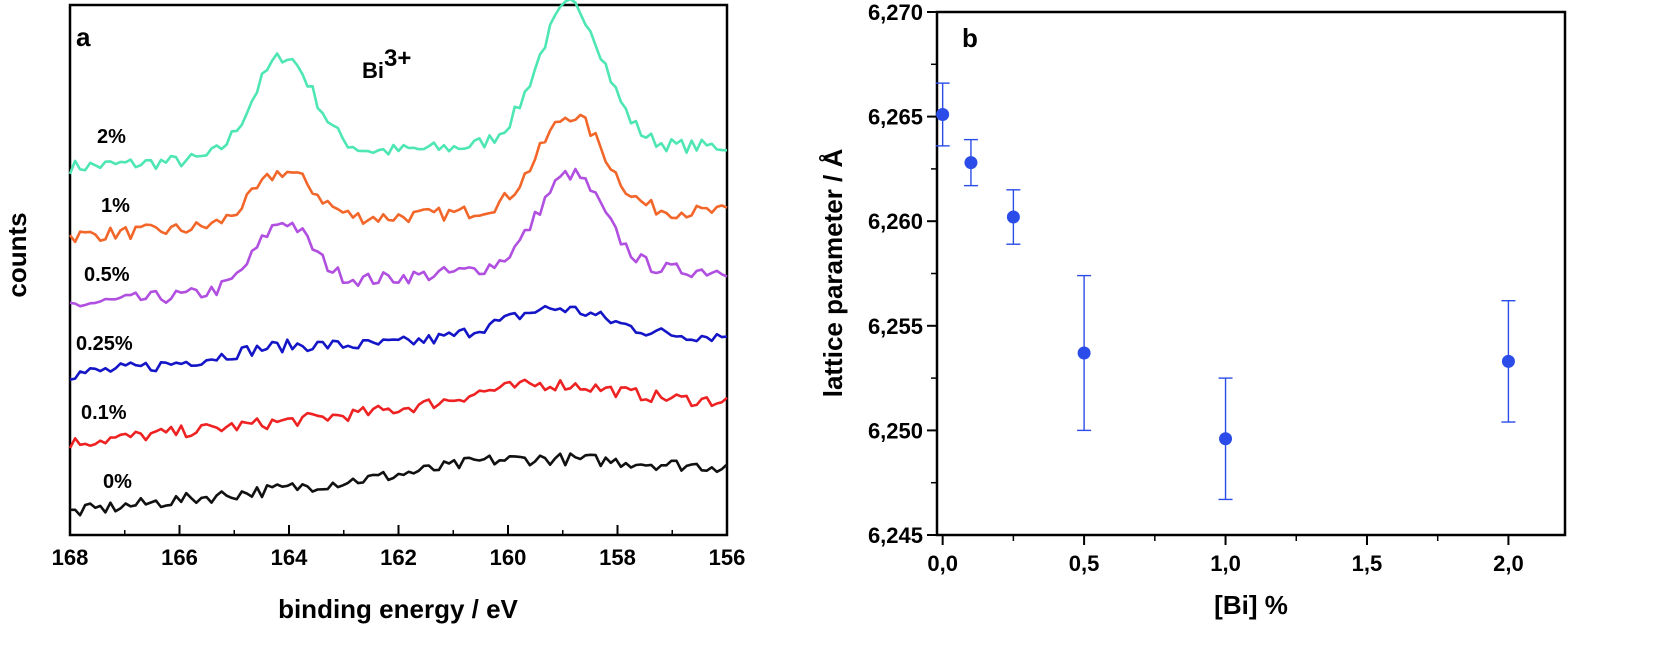 This screenshot has width=1674, height=671. What do you see at coordinates (942, 563) in the screenshot?
I see `panel-b-xtick-label: 0,0` at bounding box center [942, 563].